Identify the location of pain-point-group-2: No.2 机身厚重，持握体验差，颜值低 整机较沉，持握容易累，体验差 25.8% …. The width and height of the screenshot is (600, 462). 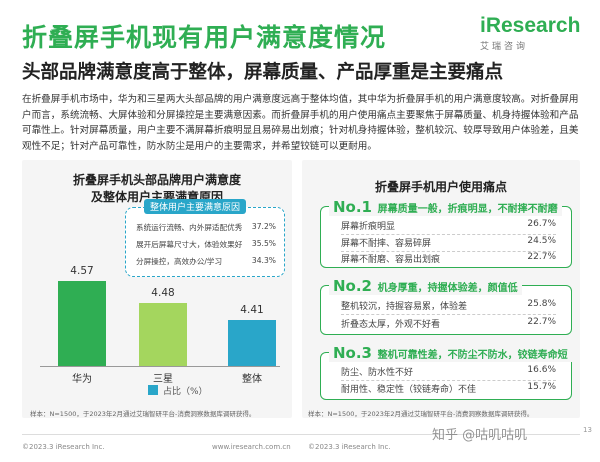
(446, 305).